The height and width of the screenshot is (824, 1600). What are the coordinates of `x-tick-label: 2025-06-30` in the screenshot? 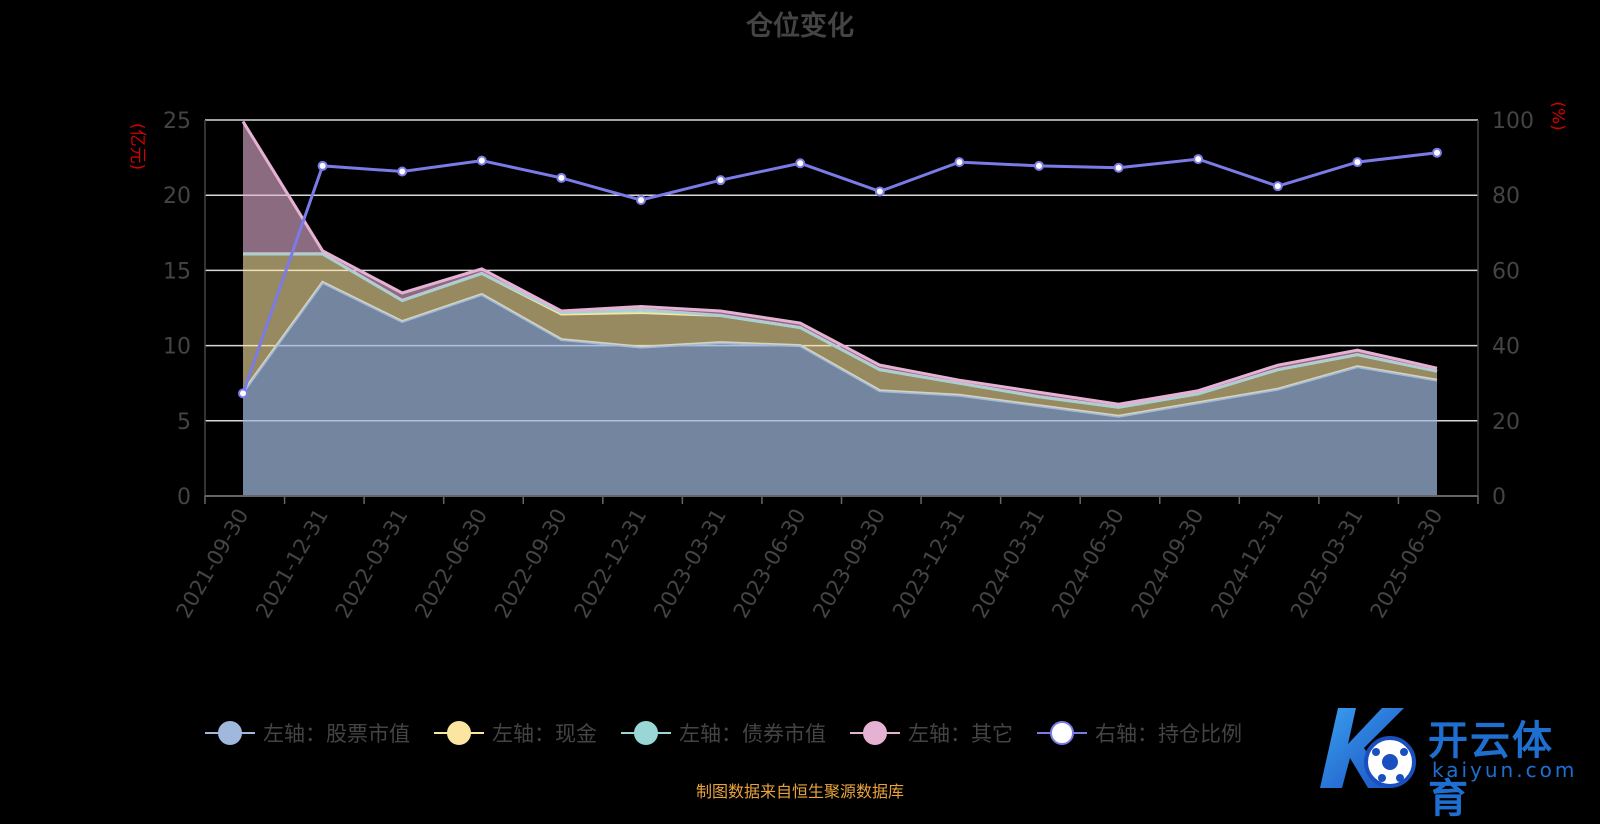 It's located at (1407, 564).